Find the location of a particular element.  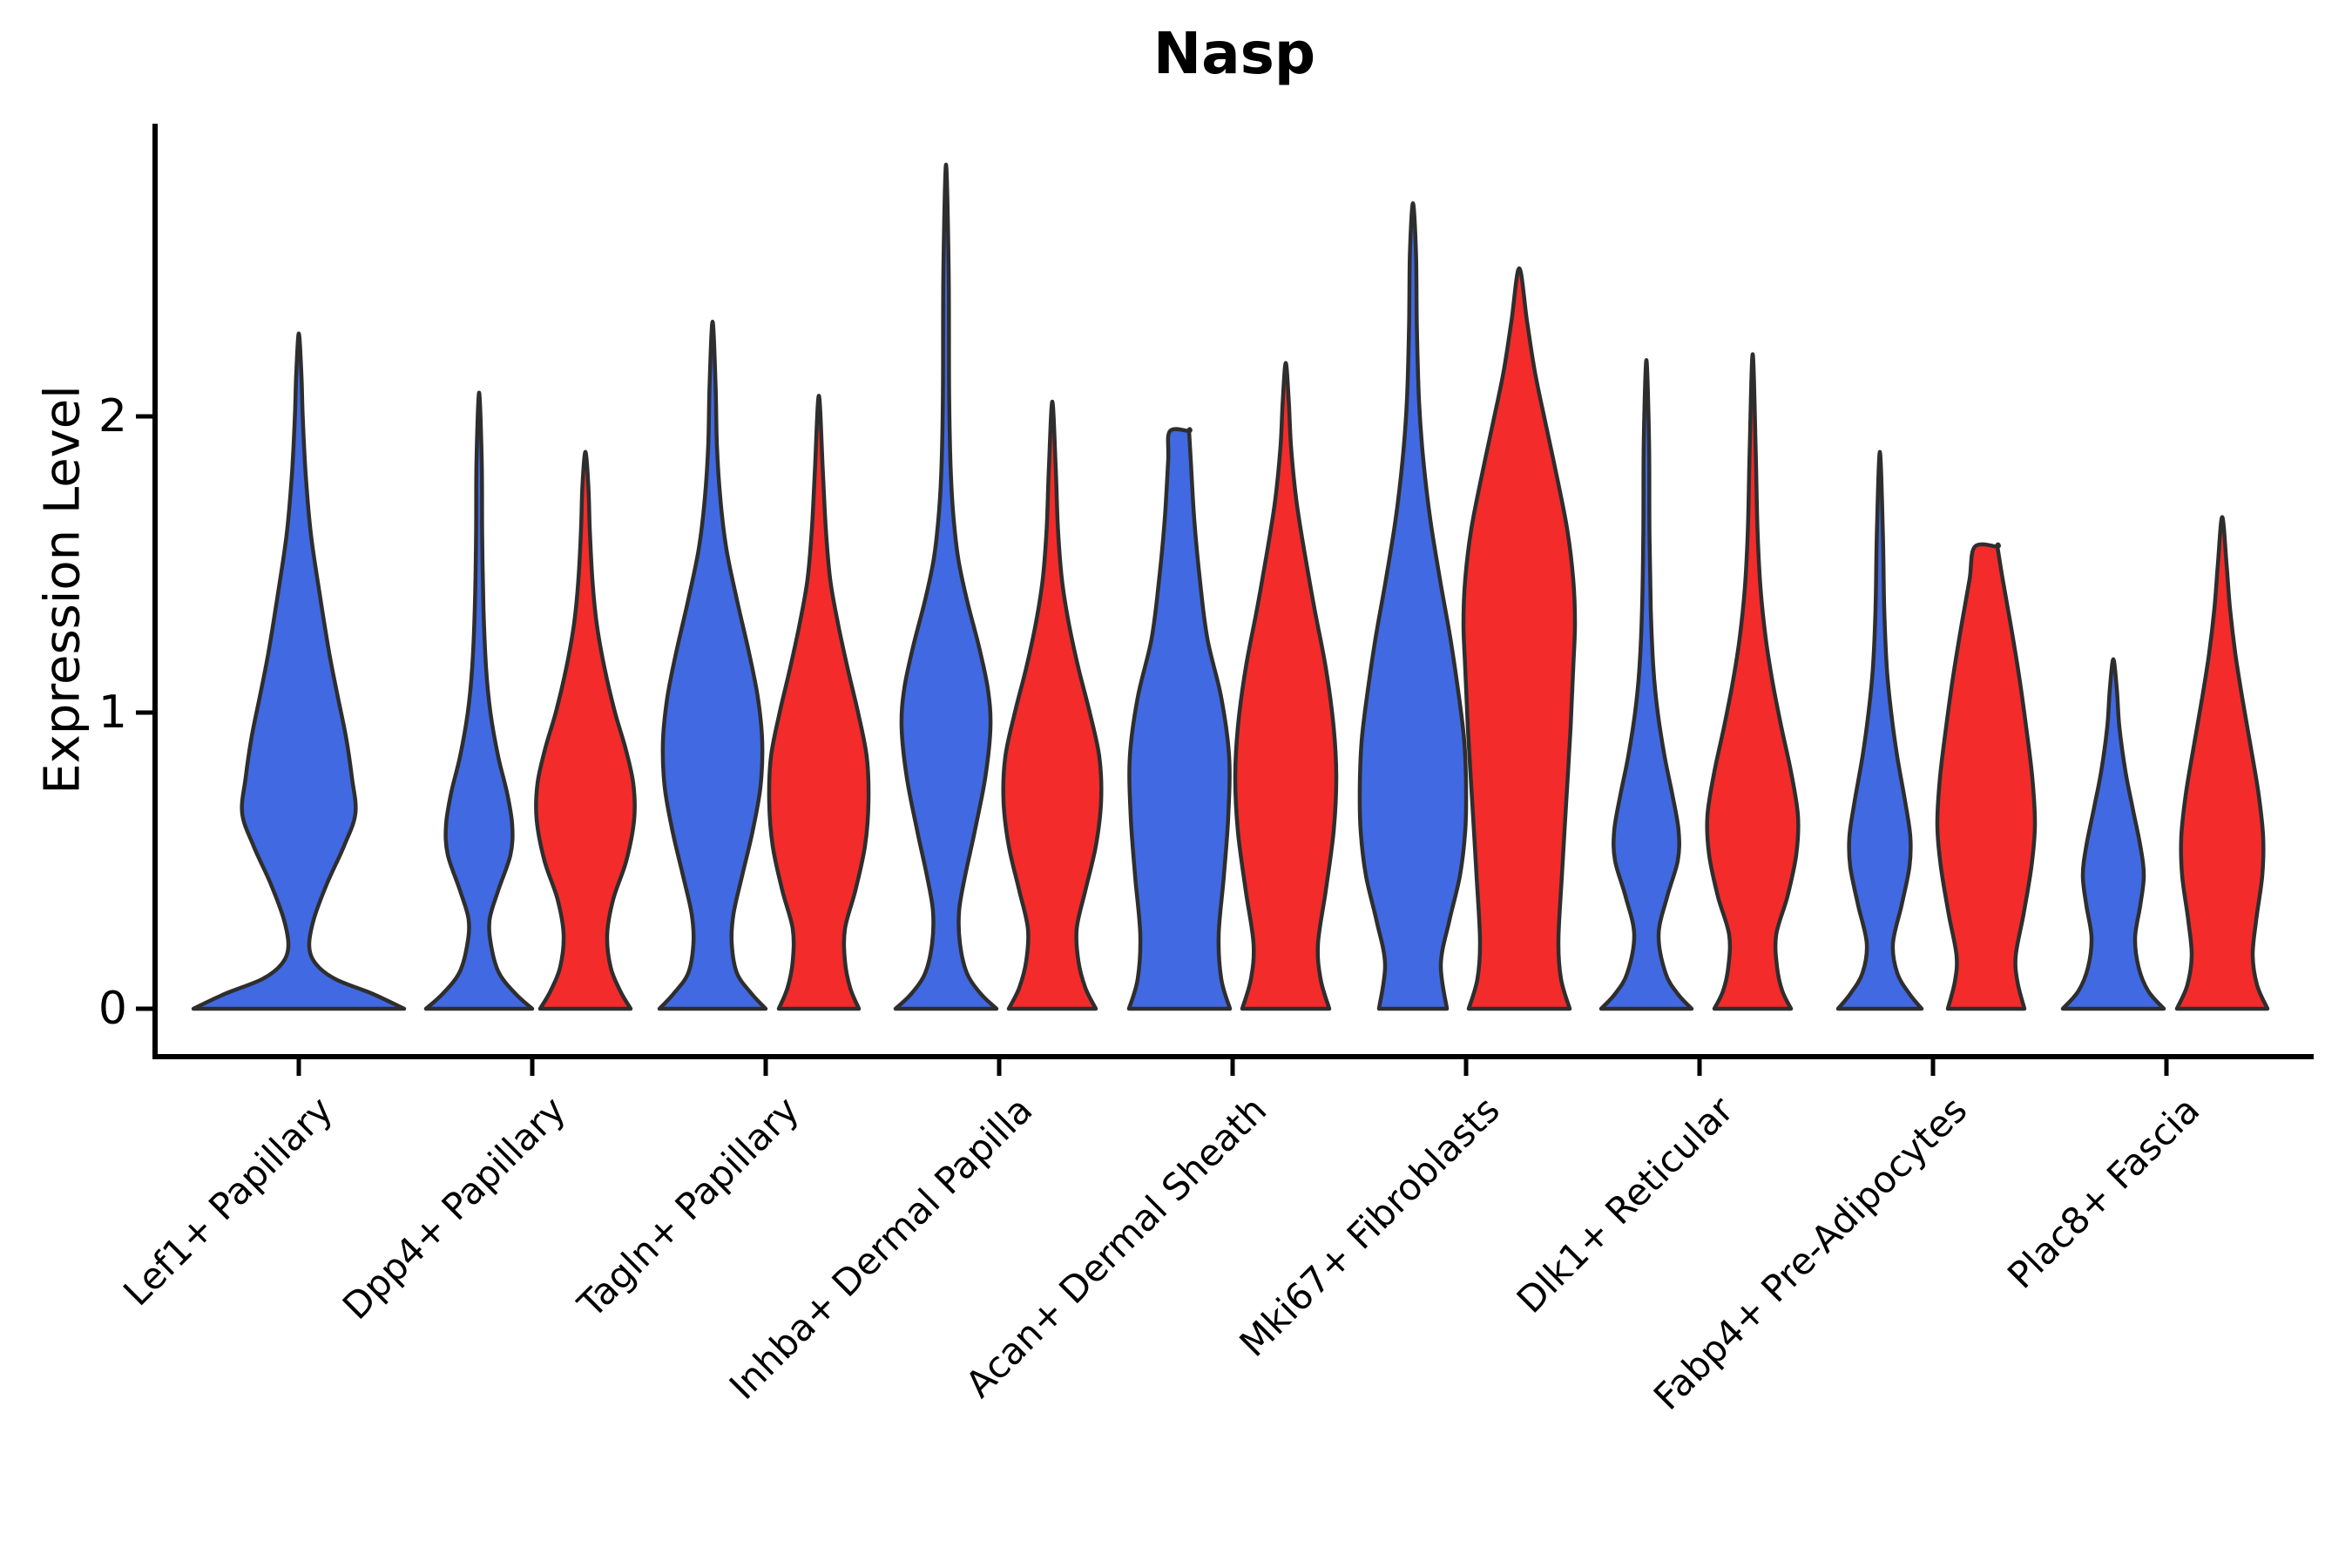

violin-dpp4-papillary-blue is located at coordinates (479, 700).